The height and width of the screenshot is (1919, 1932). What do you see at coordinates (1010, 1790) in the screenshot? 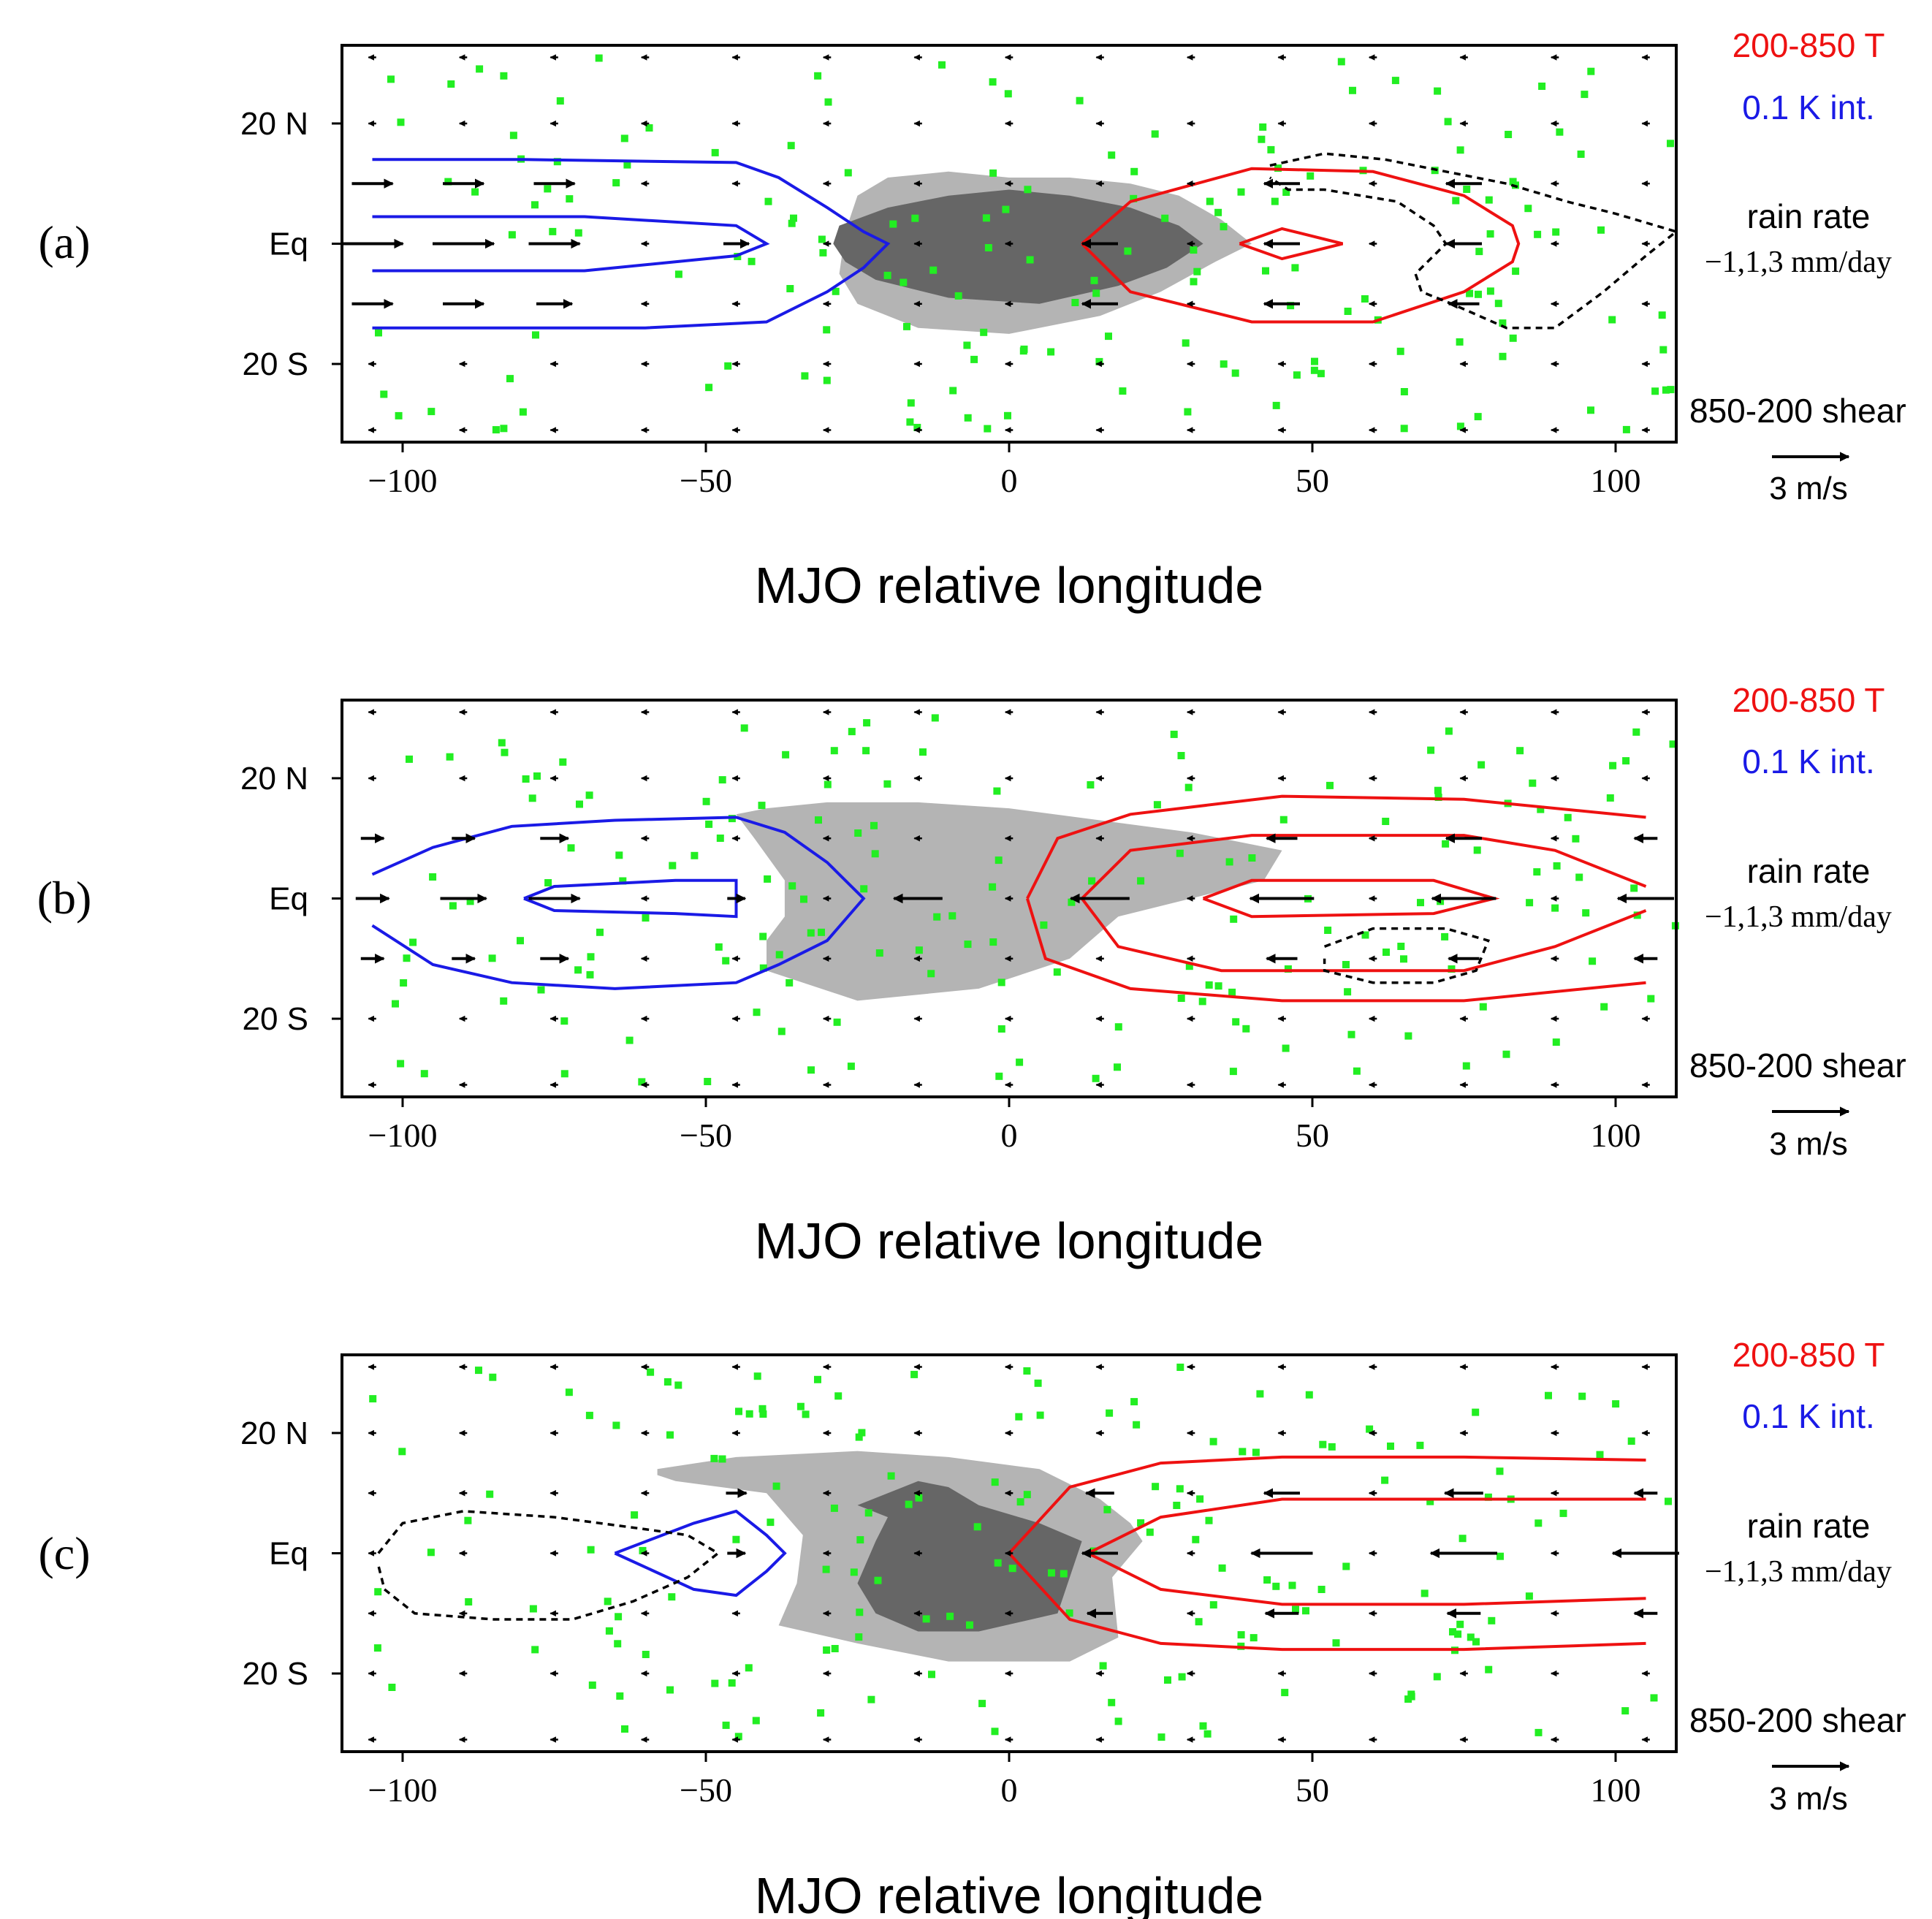
I see `x-tick-label: 0` at bounding box center [1010, 1790].